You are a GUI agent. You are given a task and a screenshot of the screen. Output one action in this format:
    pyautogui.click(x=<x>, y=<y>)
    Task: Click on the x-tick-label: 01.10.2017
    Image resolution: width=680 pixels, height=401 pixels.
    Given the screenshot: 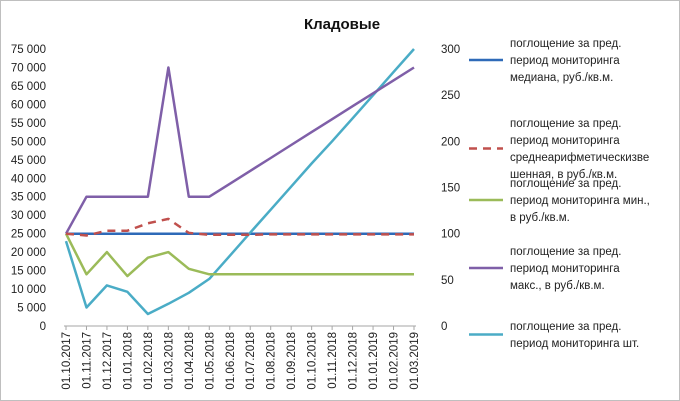 What is the action you would take?
    pyautogui.click(x=67, y=361)
    